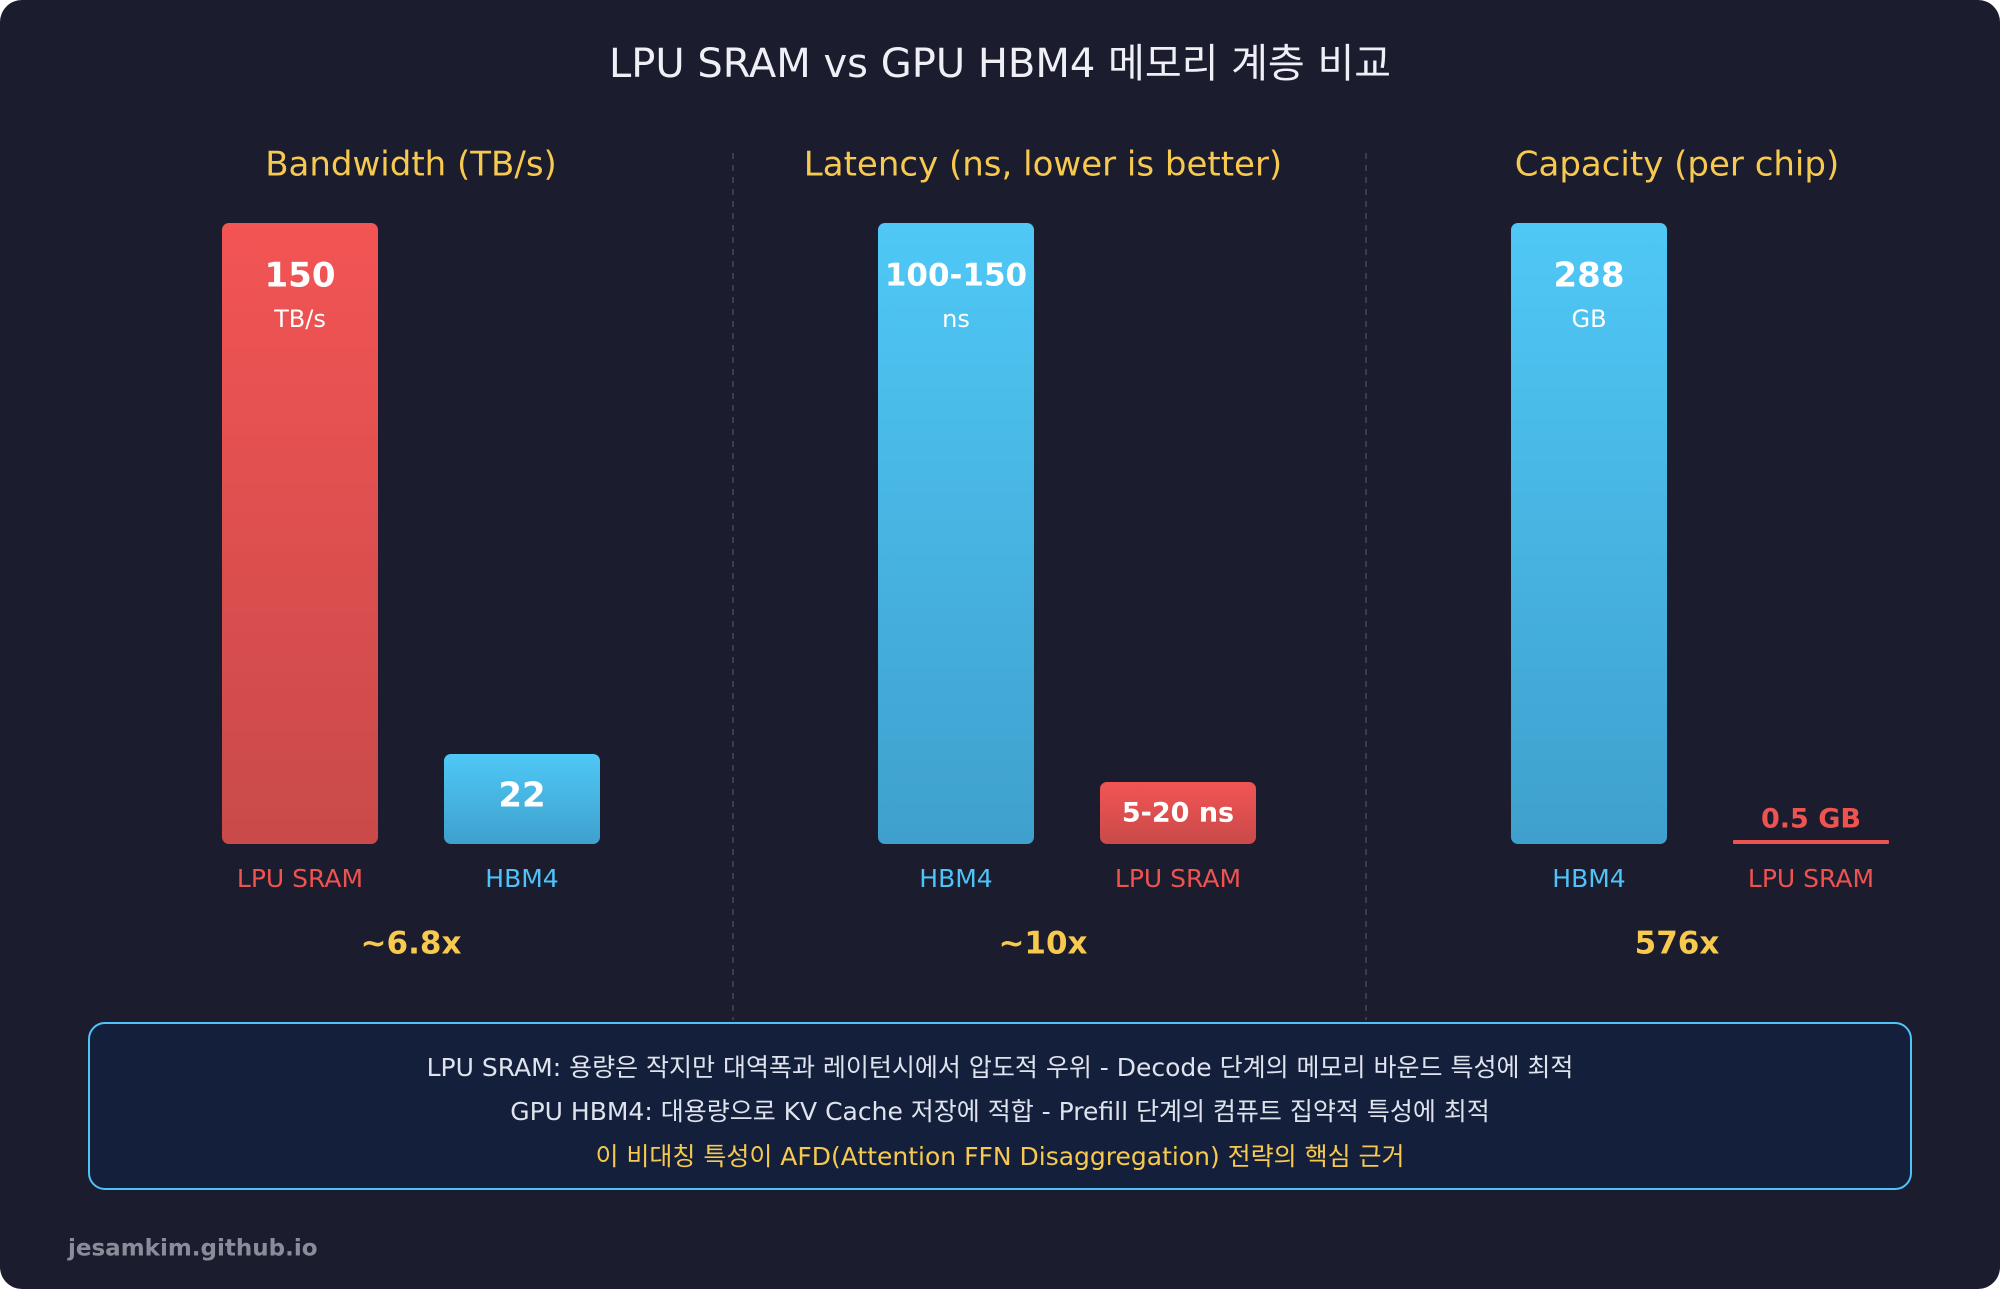  What do you see at coordinates (1811, 819) in the screenshot?
I see `bar-value: 0.5 GB` at bounding box center [1811, 819].